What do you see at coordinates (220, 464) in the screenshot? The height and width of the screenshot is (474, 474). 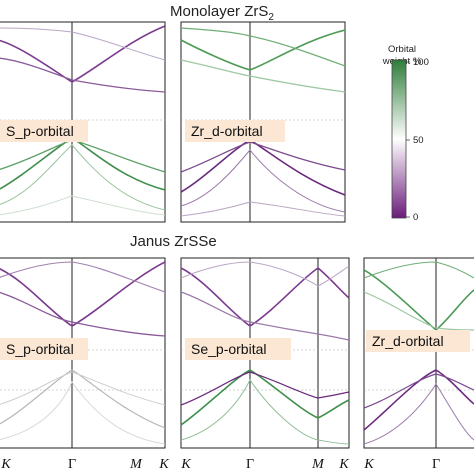 I see `k-path-labels: K Γ M K K Γ M K K Γ` at bounding box center [220, 464].